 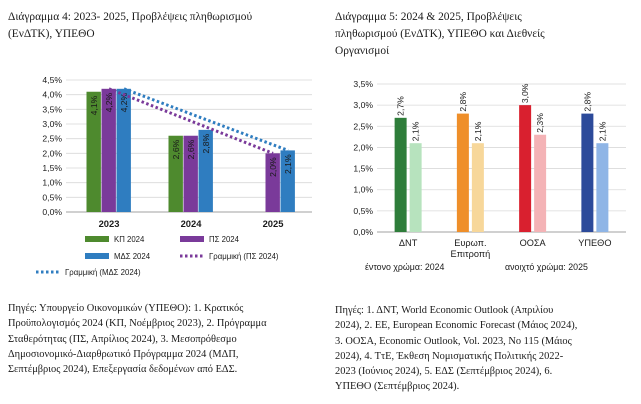 I want to click on chart4-data-label: 2,1%, so click(x=288, y=164).